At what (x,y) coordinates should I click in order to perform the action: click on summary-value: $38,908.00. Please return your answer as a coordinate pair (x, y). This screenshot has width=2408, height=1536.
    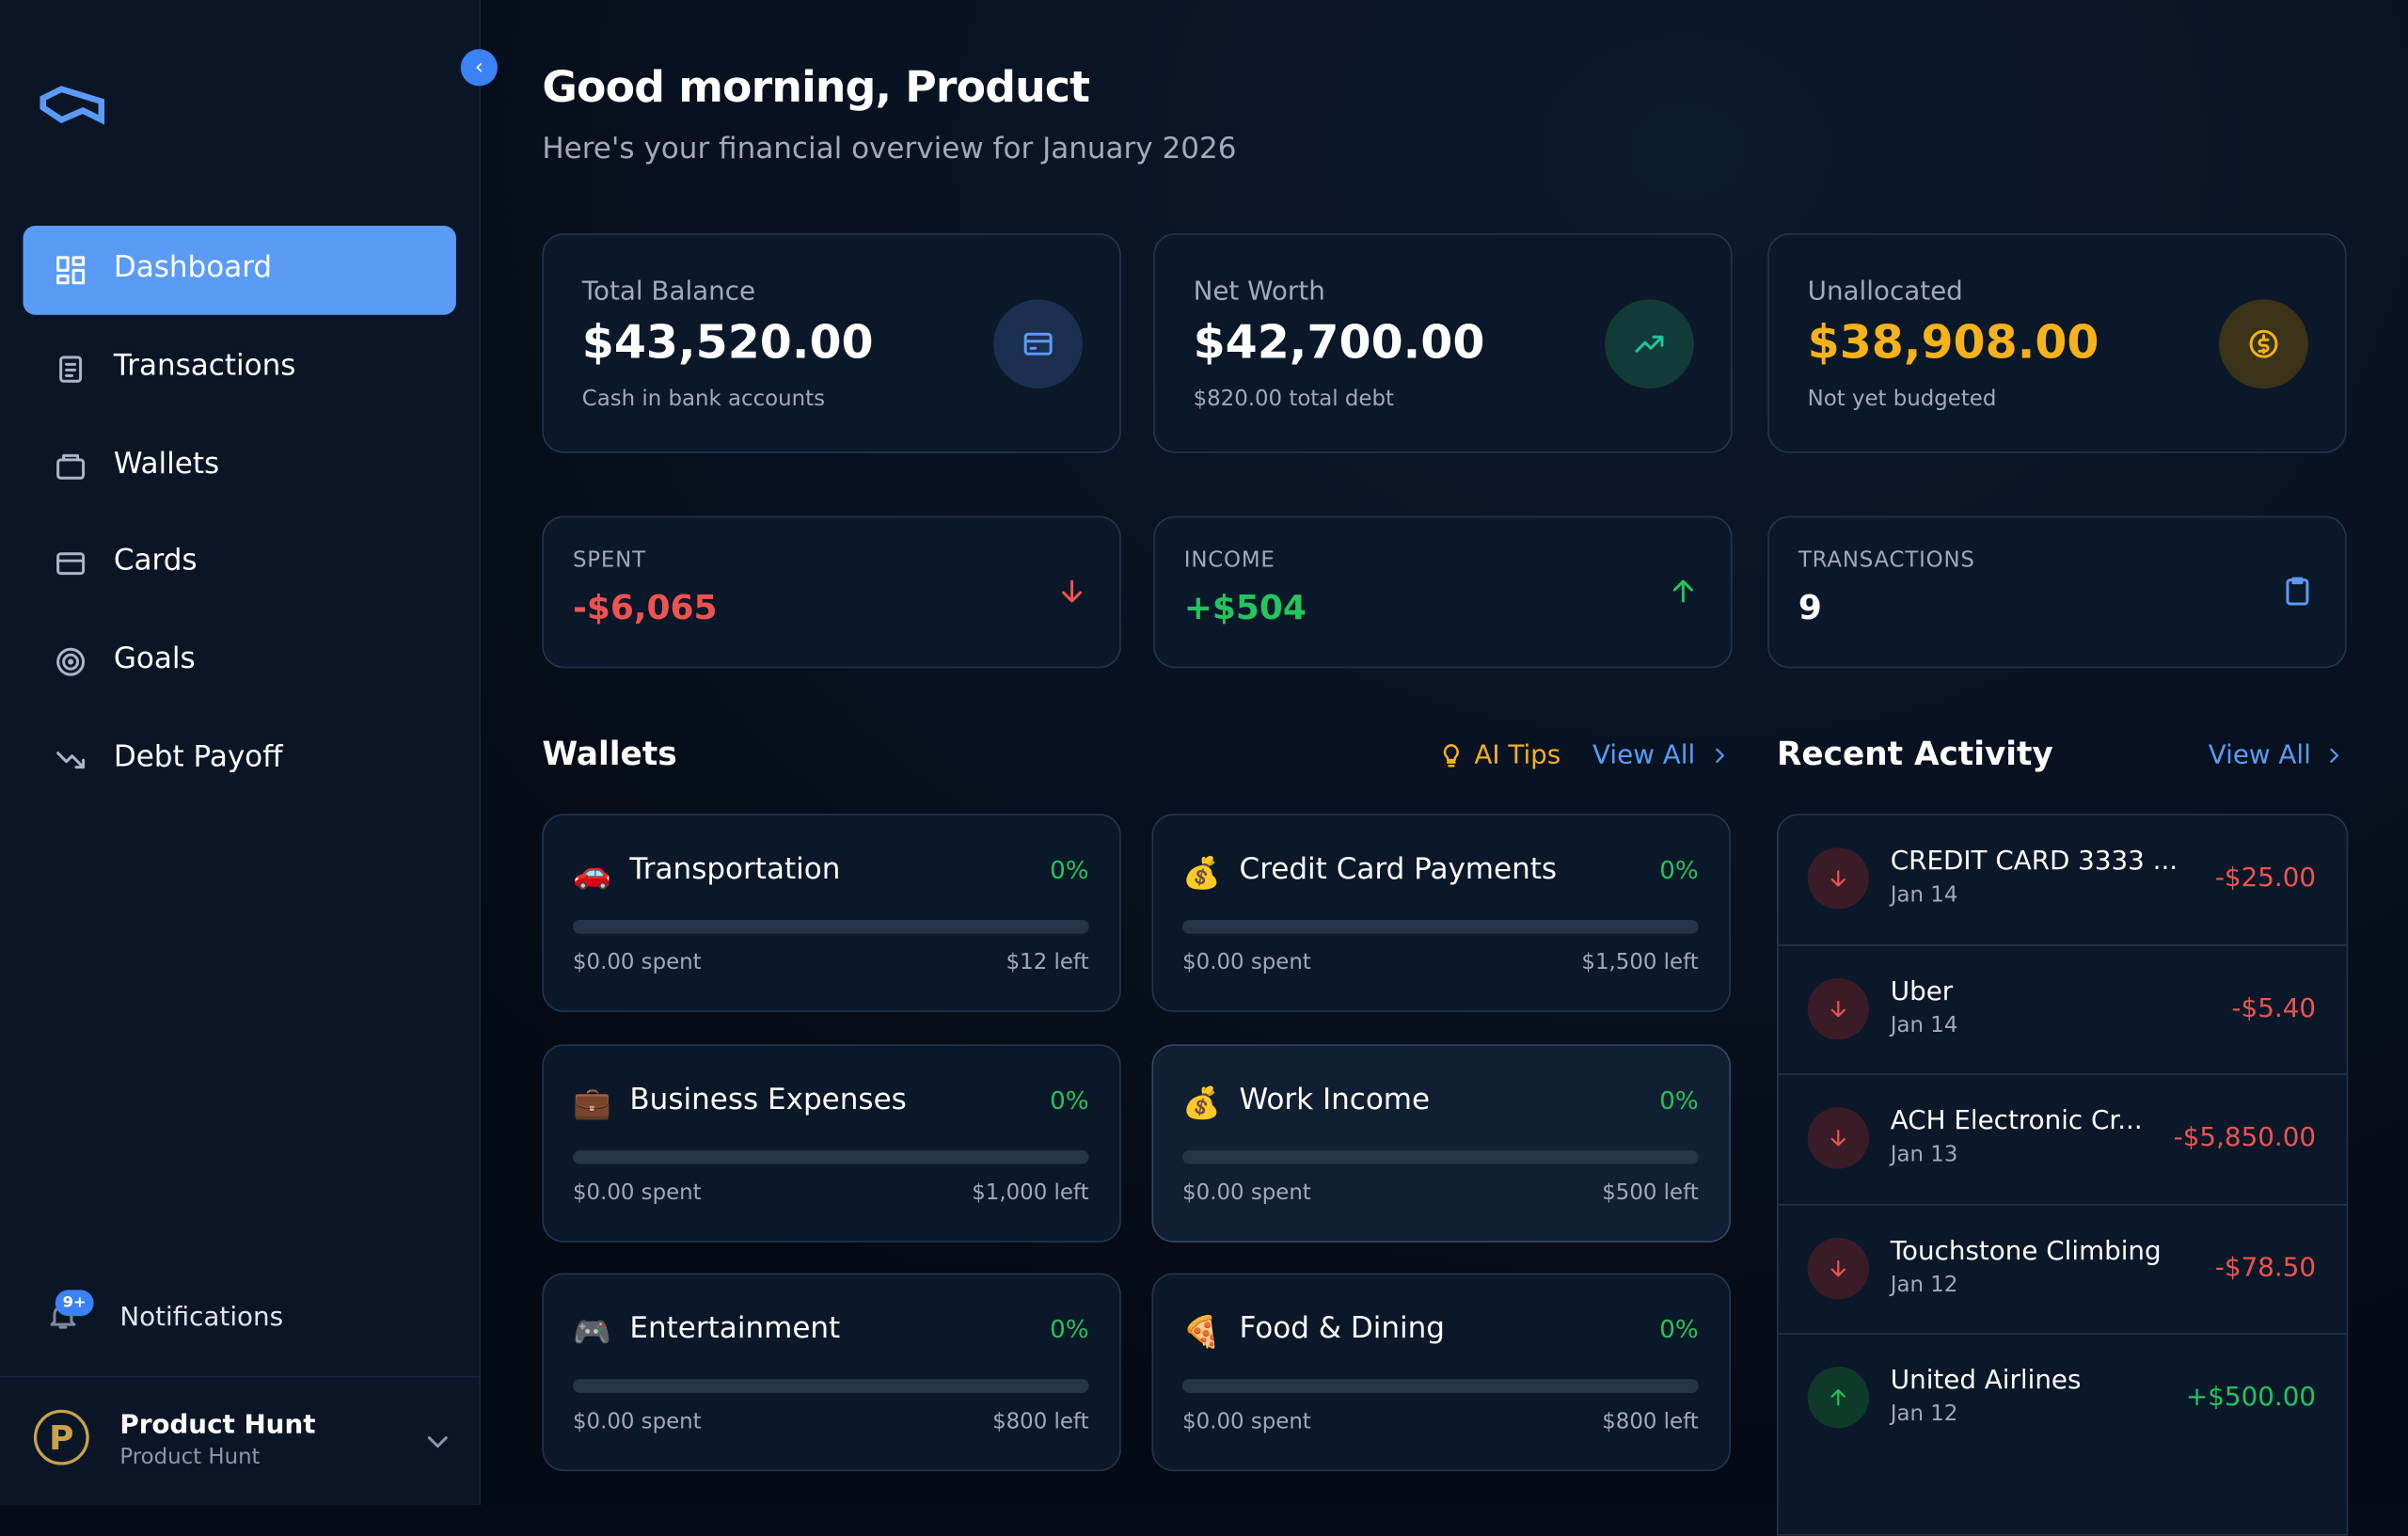
    Looking at the image, I should click on (1953, 343).